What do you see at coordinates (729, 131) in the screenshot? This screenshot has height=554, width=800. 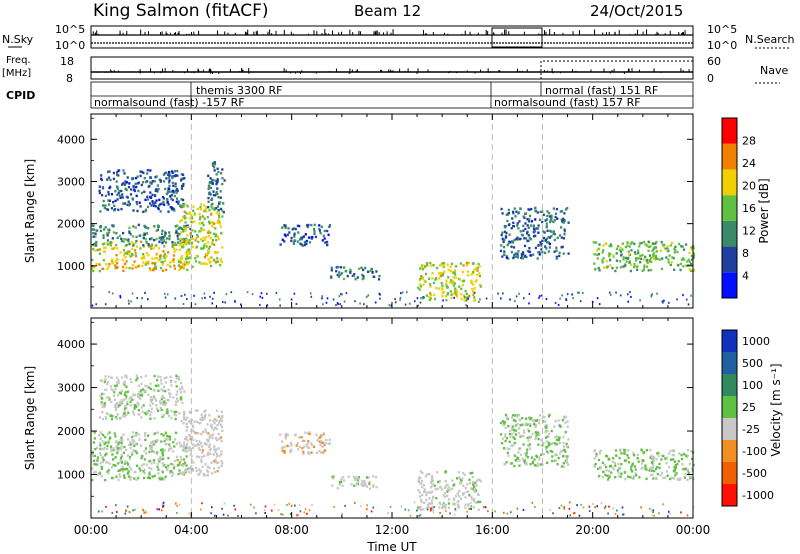 I see `colorbar-swatch` at bounding box center [729, 131].